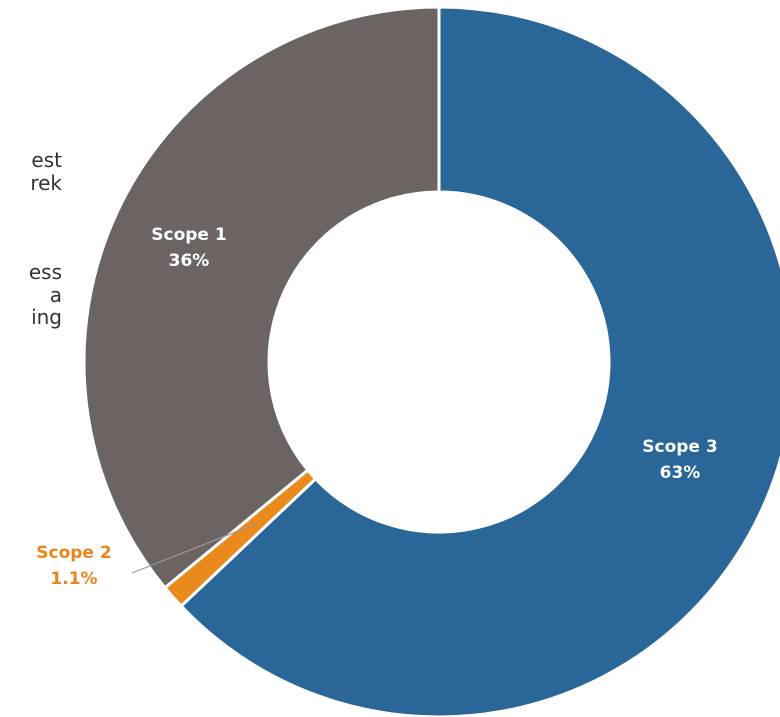  Describe the element at coordinates (193, 548) in the screenshot. I see `scope-2-leader-line` at that location.